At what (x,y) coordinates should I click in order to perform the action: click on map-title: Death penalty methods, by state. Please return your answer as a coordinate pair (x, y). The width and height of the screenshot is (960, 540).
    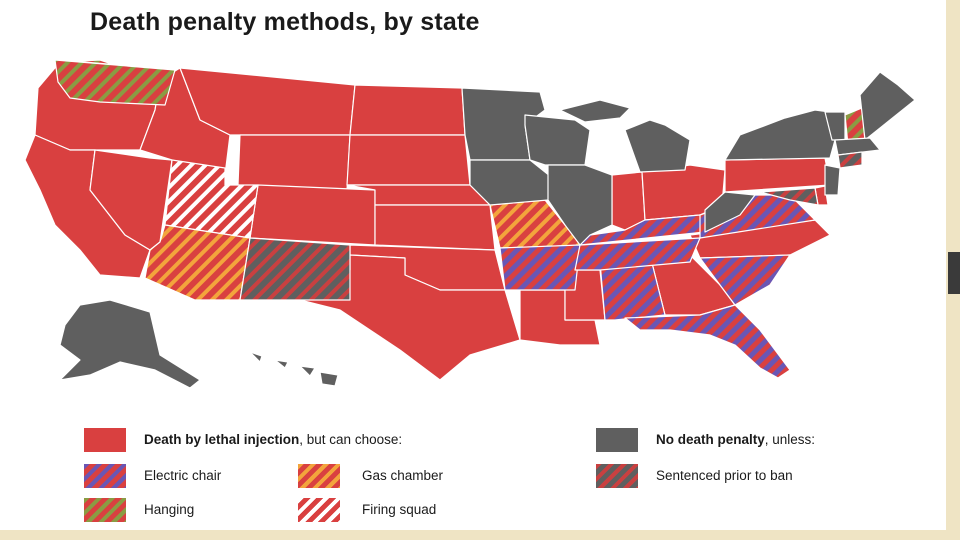
    Looking at the image, I should click on (285, 22).